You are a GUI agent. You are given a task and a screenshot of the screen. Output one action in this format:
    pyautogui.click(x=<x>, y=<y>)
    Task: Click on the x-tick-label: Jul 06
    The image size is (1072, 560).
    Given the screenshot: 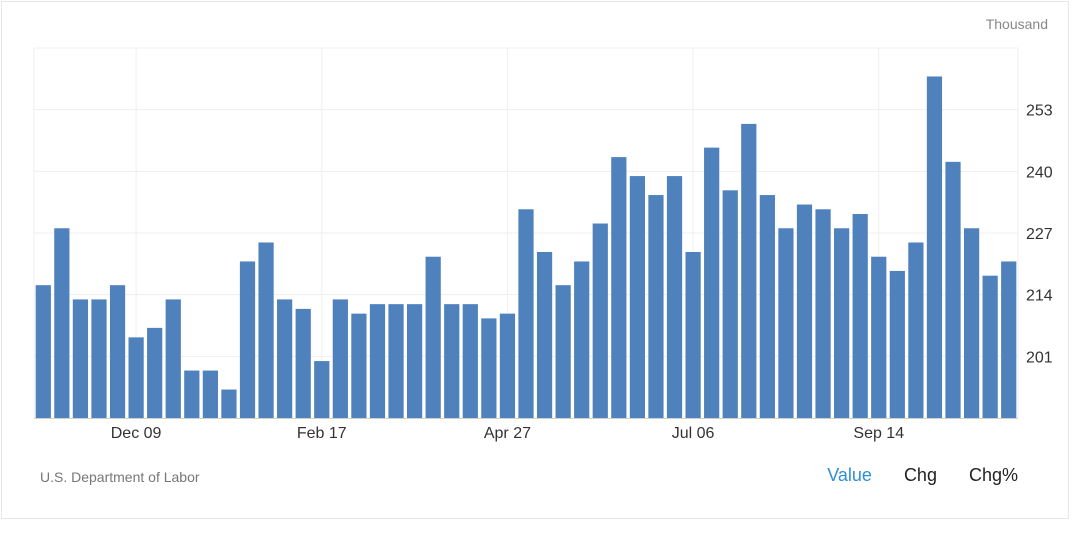 What is the action you would take?
    pyautogui.click(x=693, y=433)
    